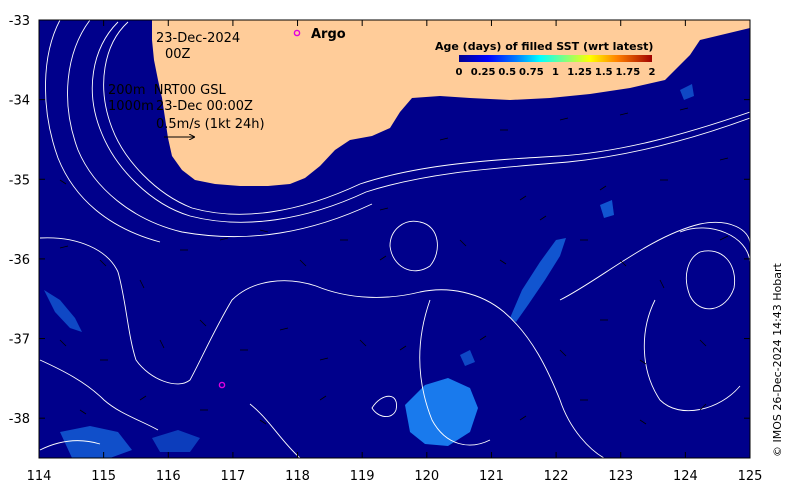  Describe the element at coordinates (232, 476) in the screenshot. I see `x-tick-label: 117` at that location.